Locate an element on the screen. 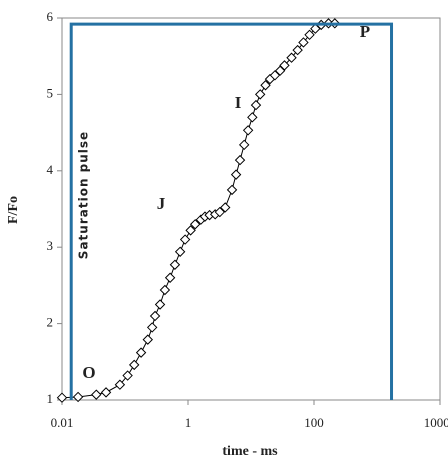 This screenshot has height=468, width=448. y-tick-label: 5 is located at coordinates (50, 92).